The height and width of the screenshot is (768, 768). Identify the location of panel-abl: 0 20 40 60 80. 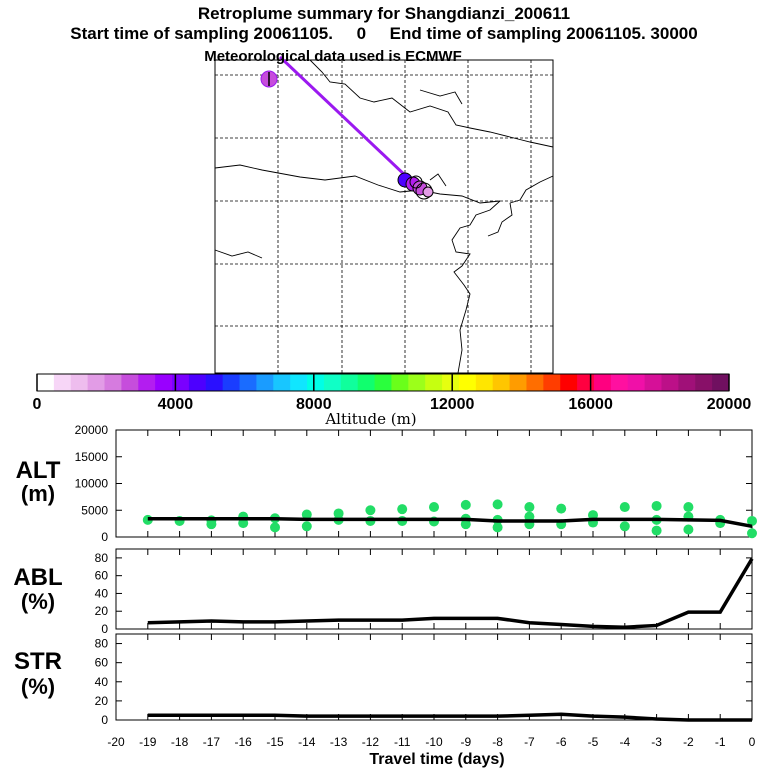
(424, 592).